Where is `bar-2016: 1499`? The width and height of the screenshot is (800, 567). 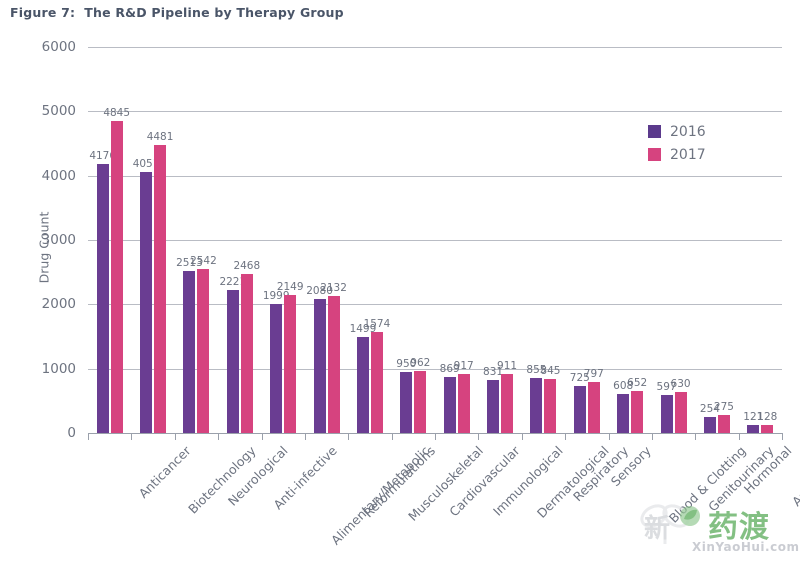
bar-2016: 1499 is located at coordinates (363, 378).